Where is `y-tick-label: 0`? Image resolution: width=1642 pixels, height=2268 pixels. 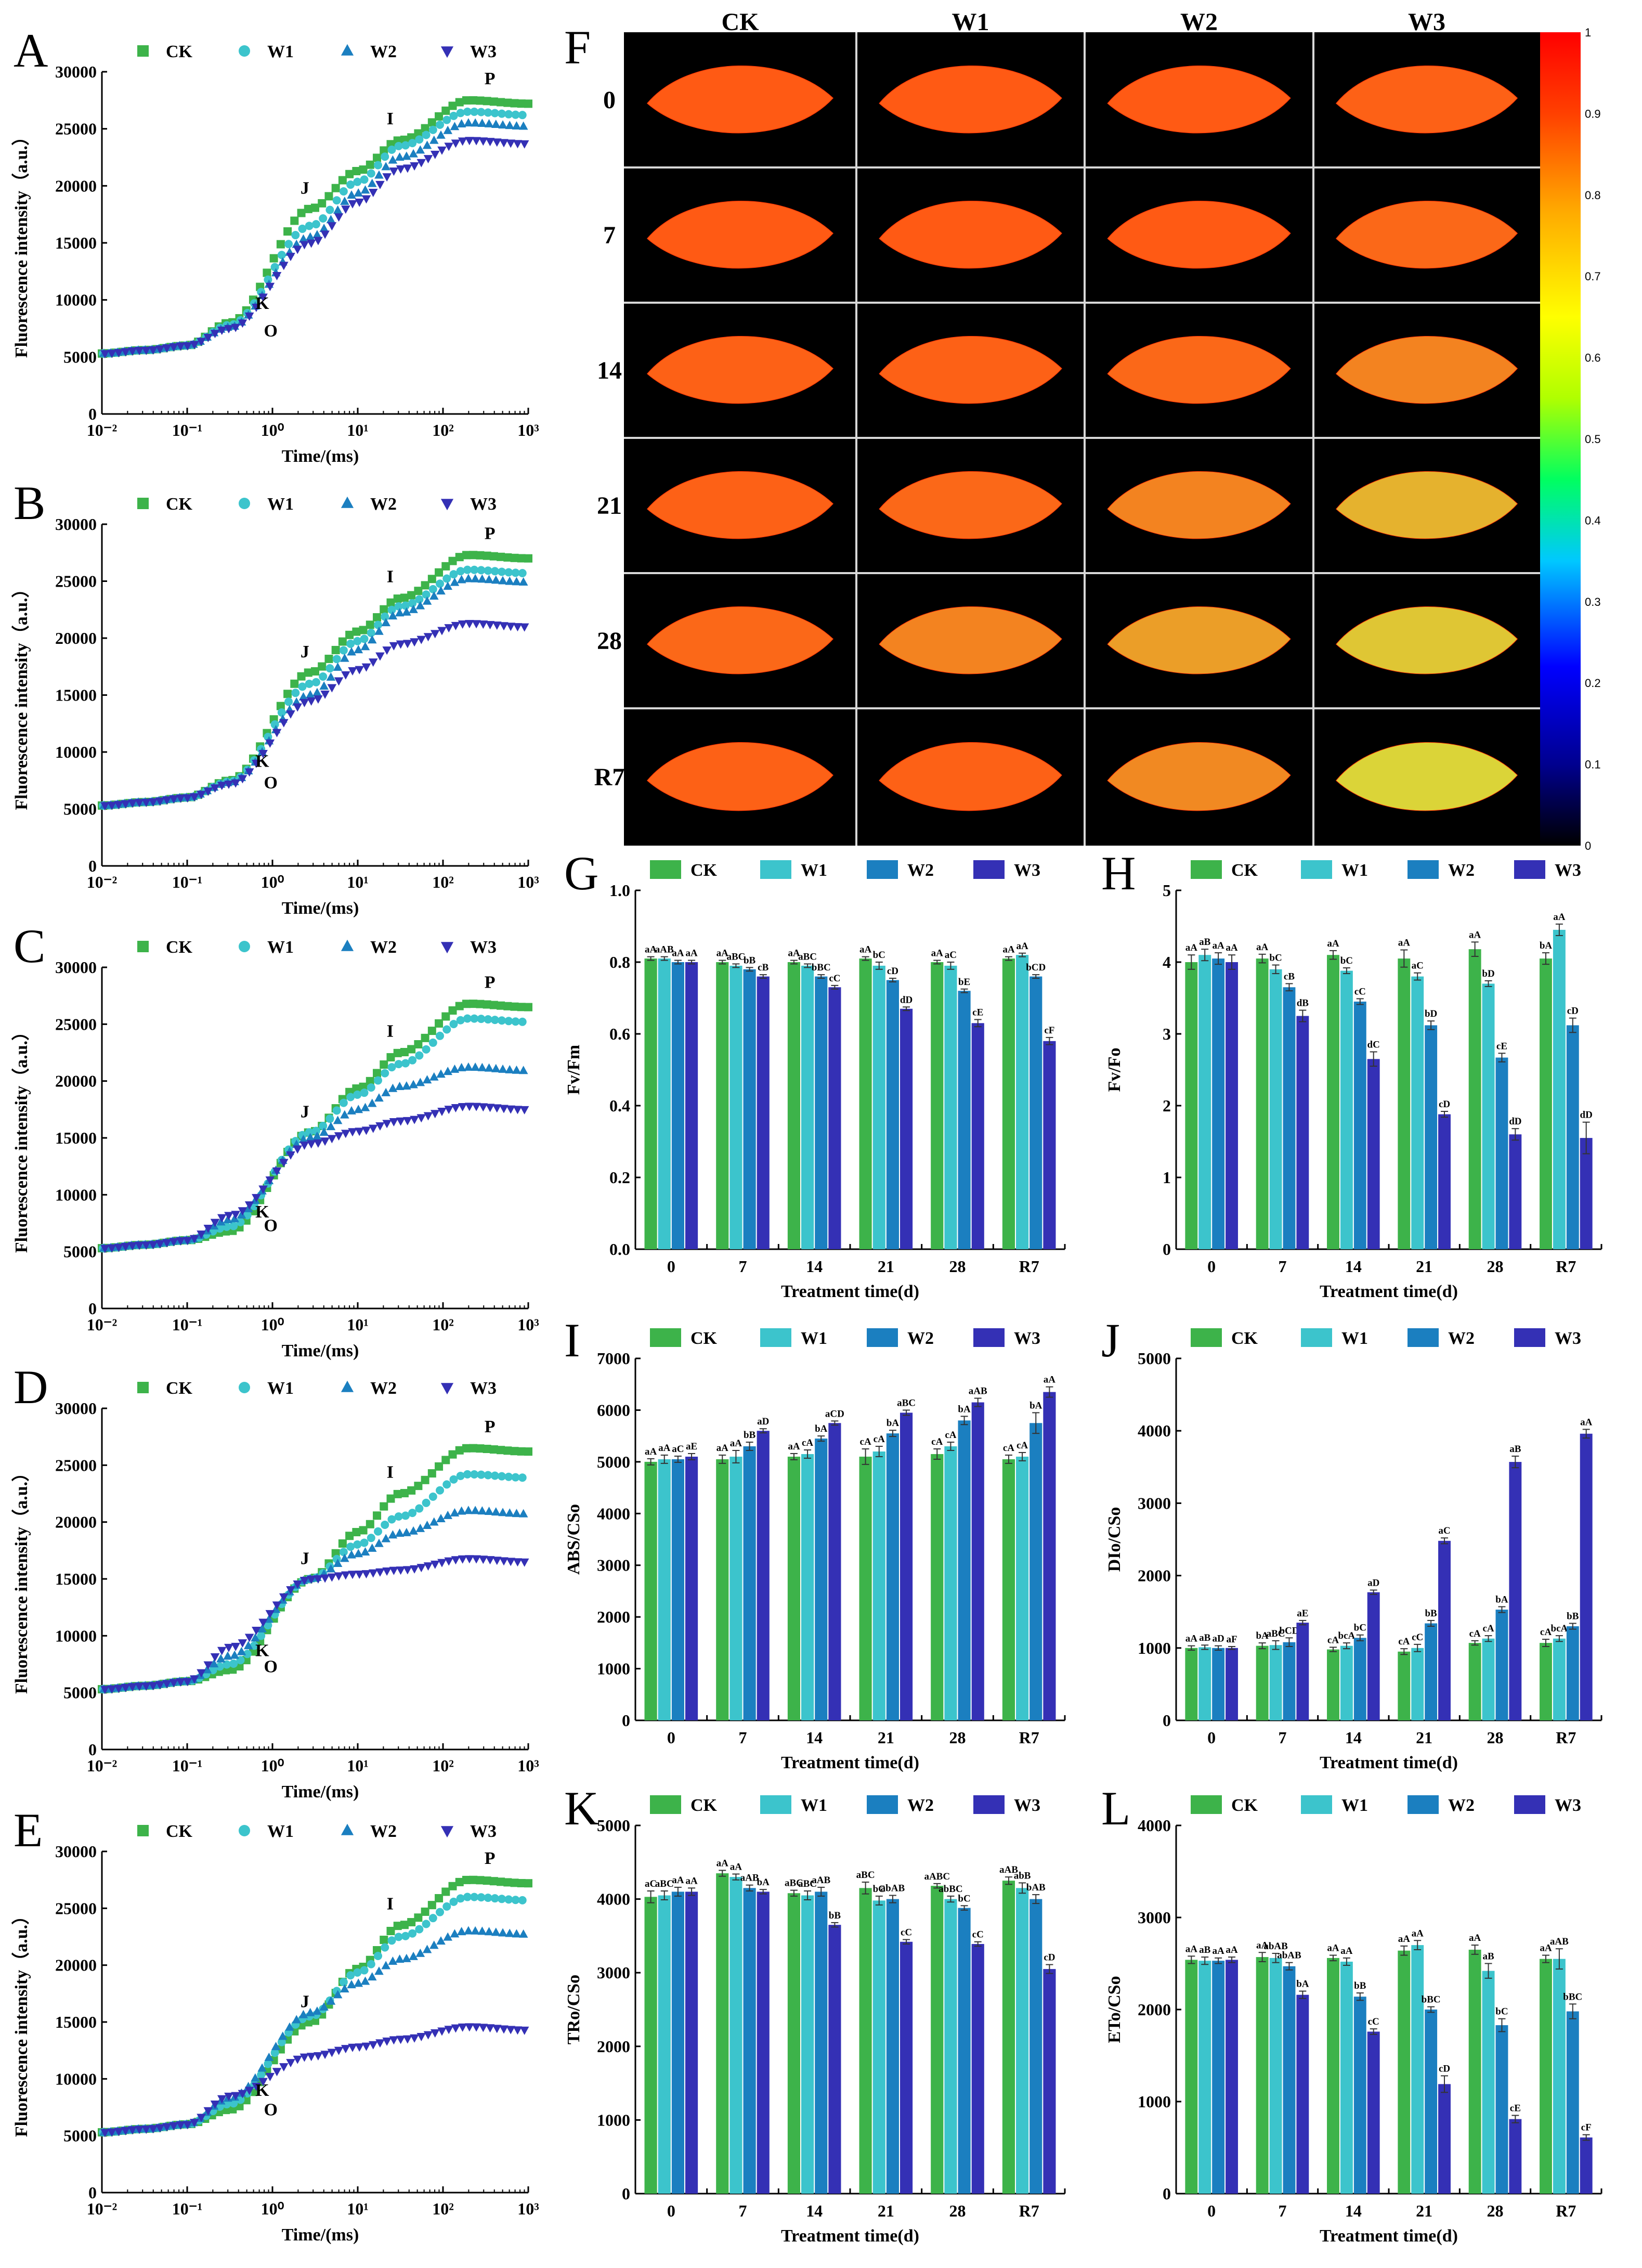 y-tick-label: 0 is located at coordinates (626, 1720).